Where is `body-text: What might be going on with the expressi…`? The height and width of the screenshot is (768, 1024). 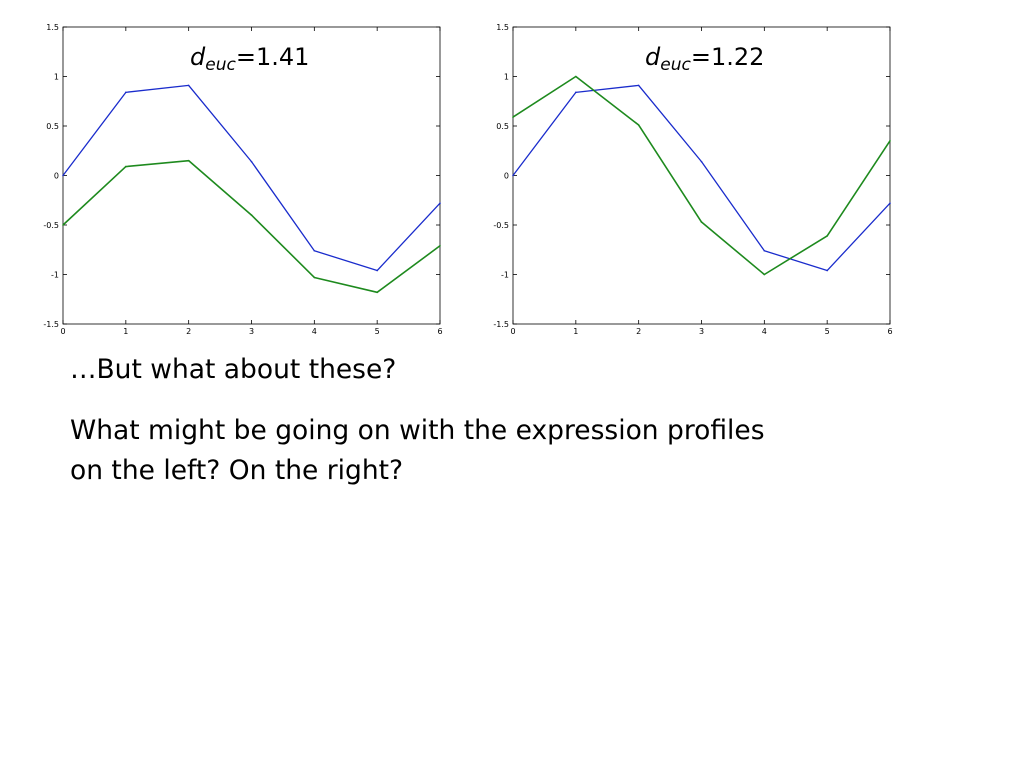
body-text: What might be going on with the expressi… is located at coordinates (510, 451).